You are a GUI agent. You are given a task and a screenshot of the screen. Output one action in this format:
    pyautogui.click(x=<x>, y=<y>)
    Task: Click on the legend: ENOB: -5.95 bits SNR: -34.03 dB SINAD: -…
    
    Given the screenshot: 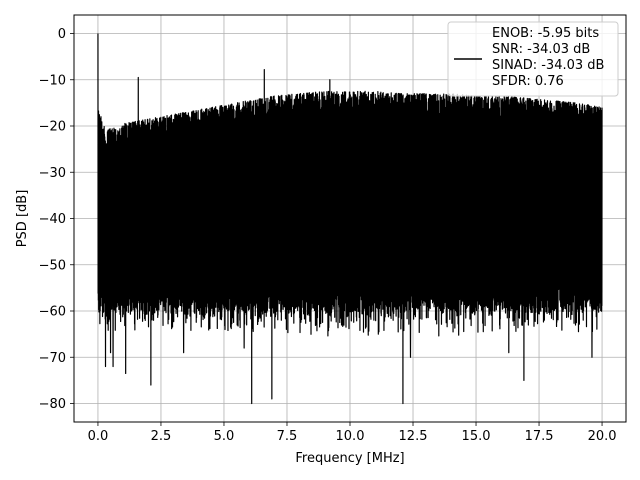 What is the action you would take?
    pyautogui.click(x=533, y=59)
    